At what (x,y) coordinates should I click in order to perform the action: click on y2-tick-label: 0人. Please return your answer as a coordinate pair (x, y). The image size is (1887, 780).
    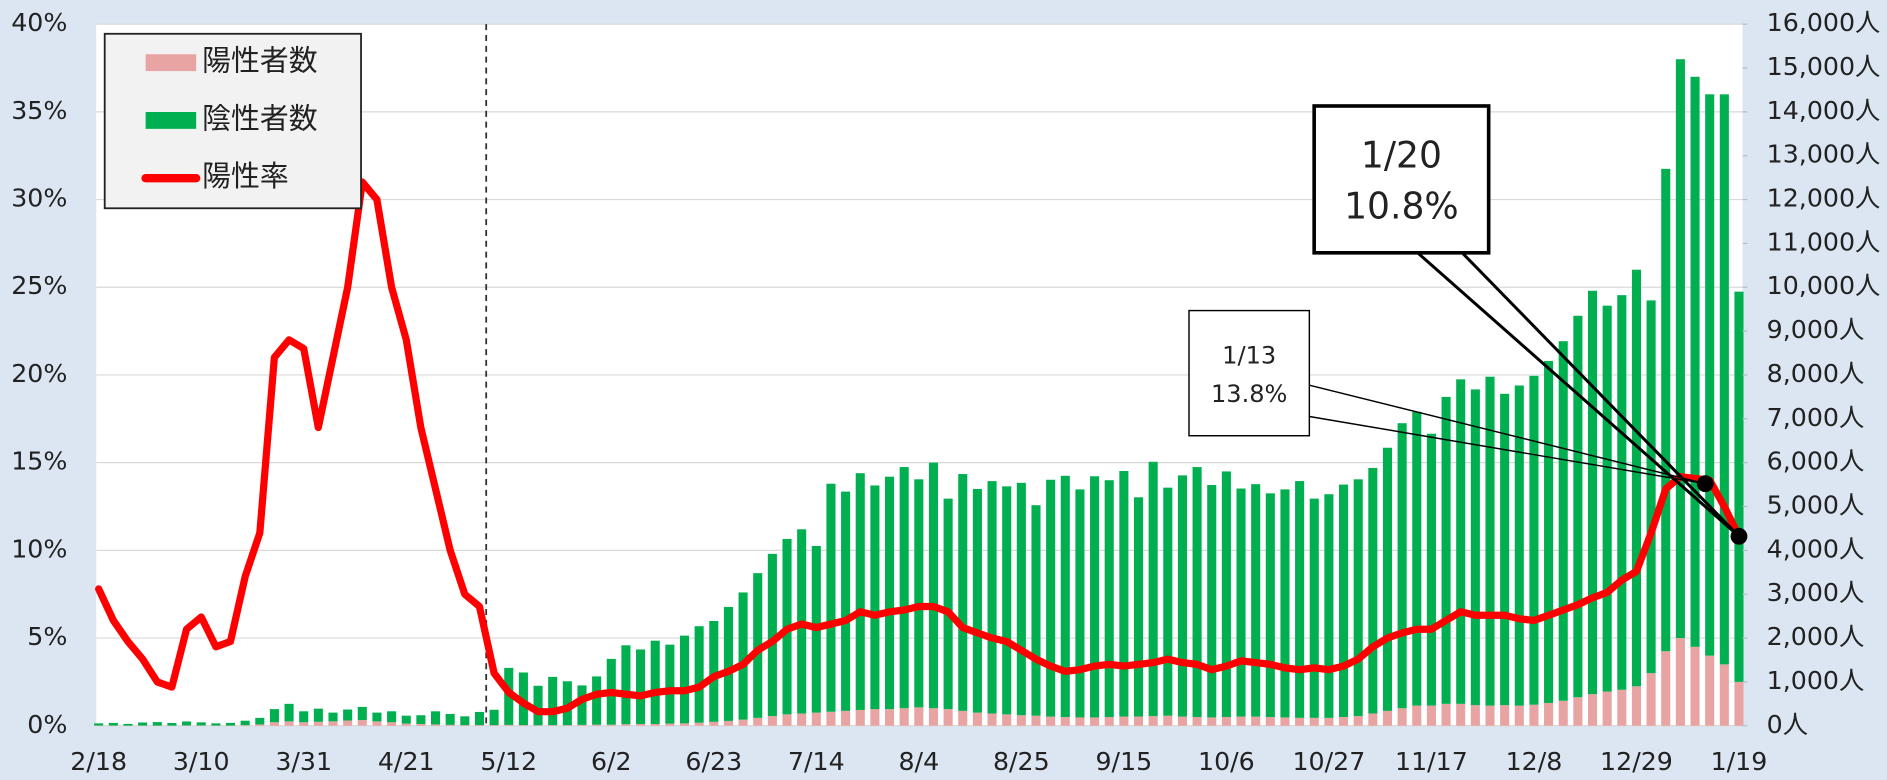
    Looking at the image, I should click on (1787, 724).